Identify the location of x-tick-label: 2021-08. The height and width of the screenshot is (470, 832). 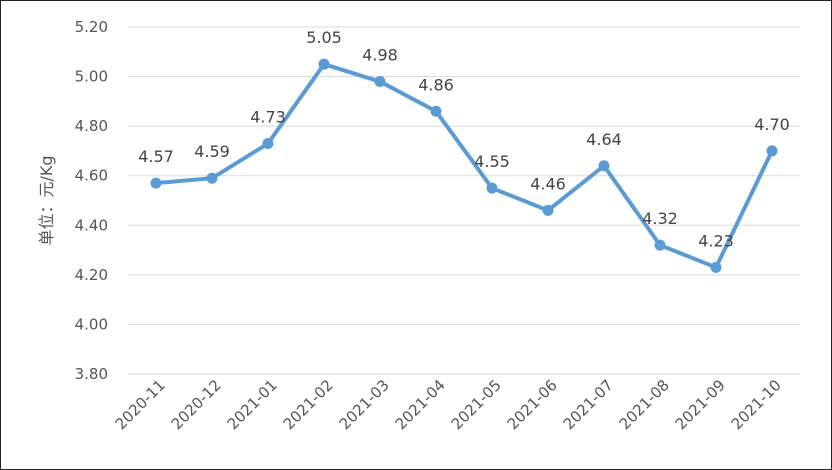
(644, 404).